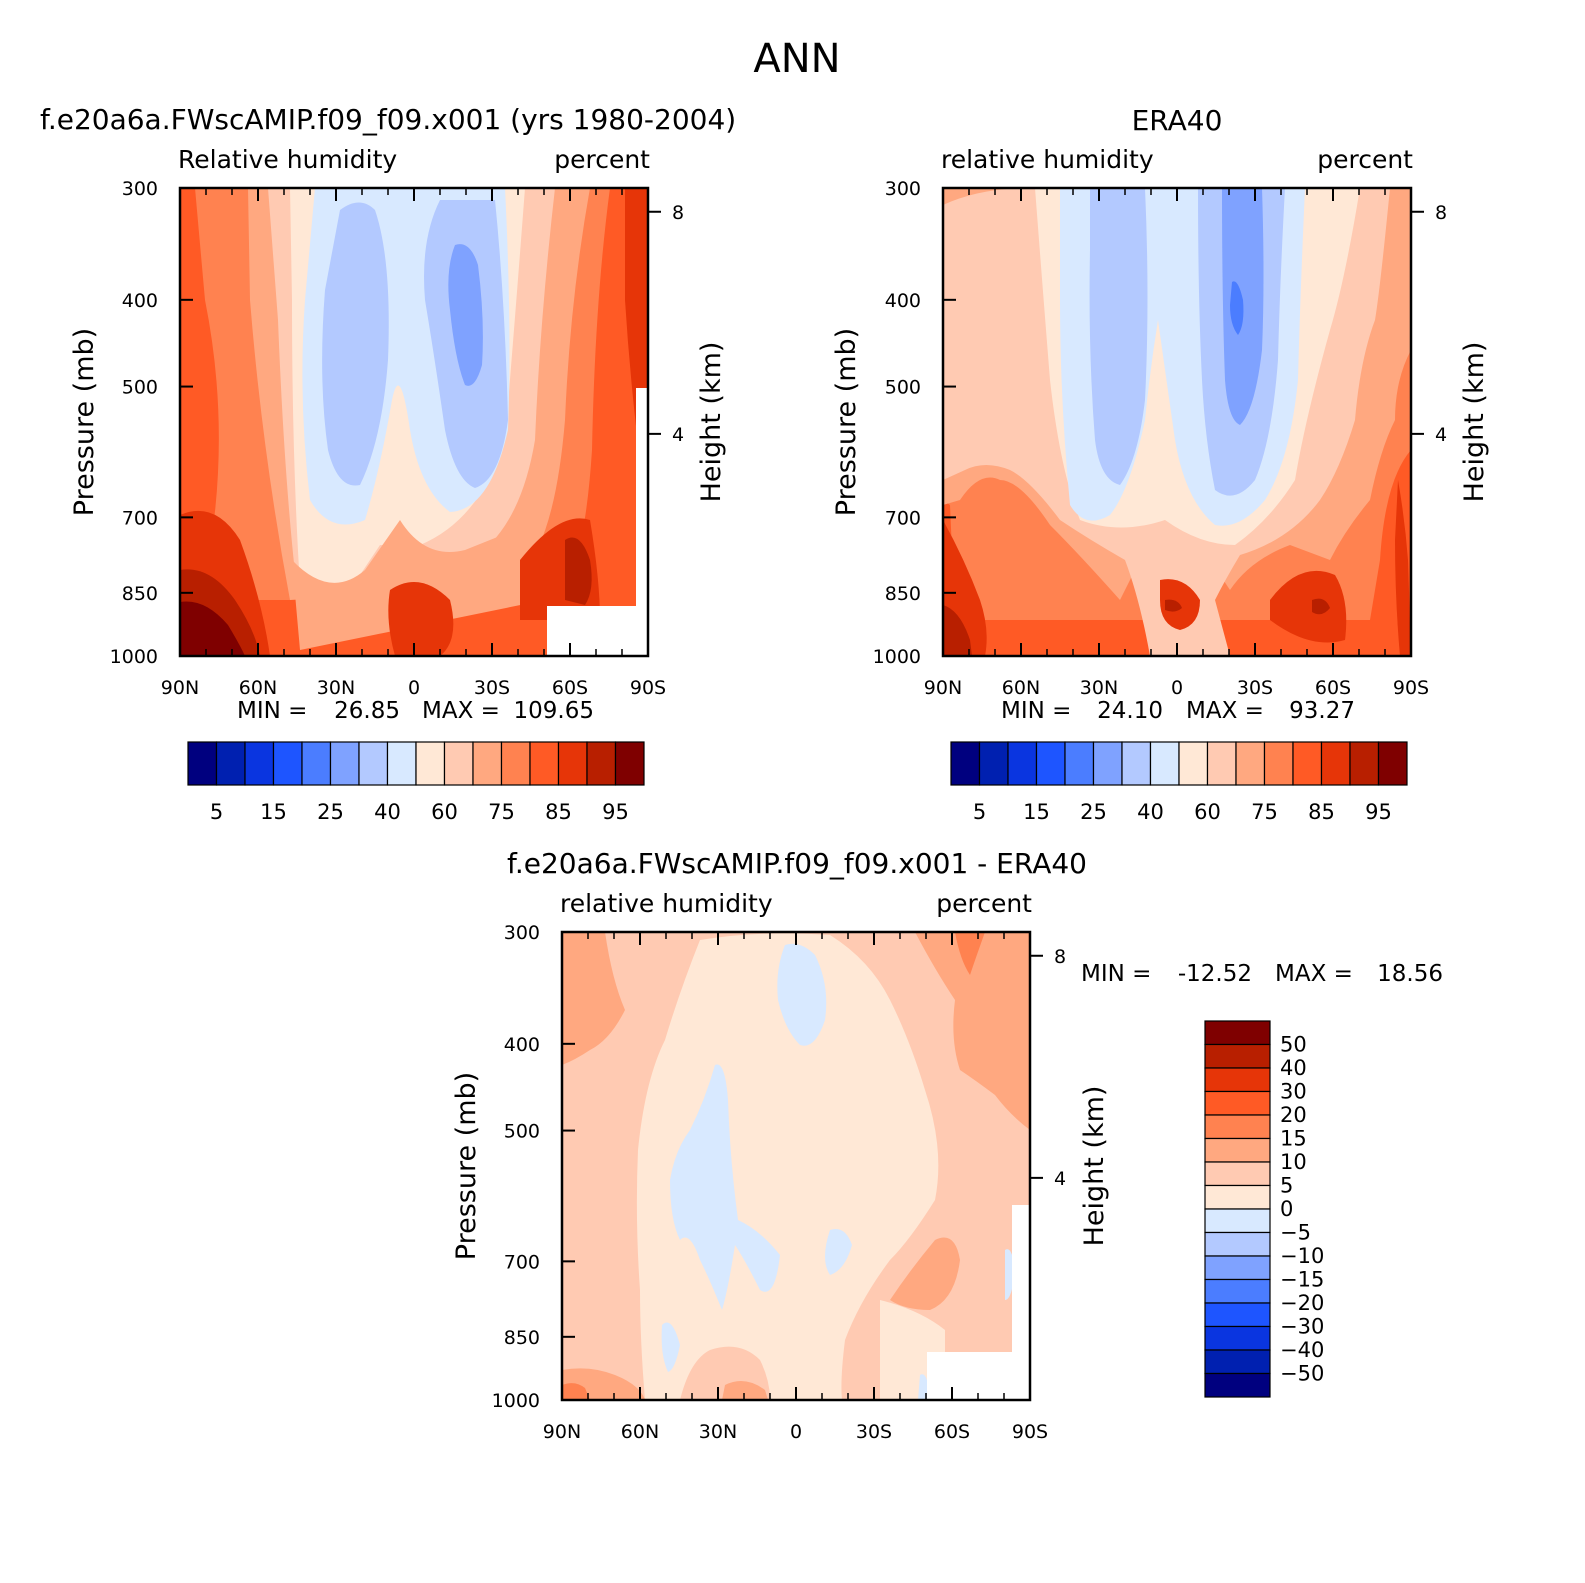  Describe the element at coordinates (1314, 974) in the screenshot. I see `panel-difference-max-label: MAX =` at that location.